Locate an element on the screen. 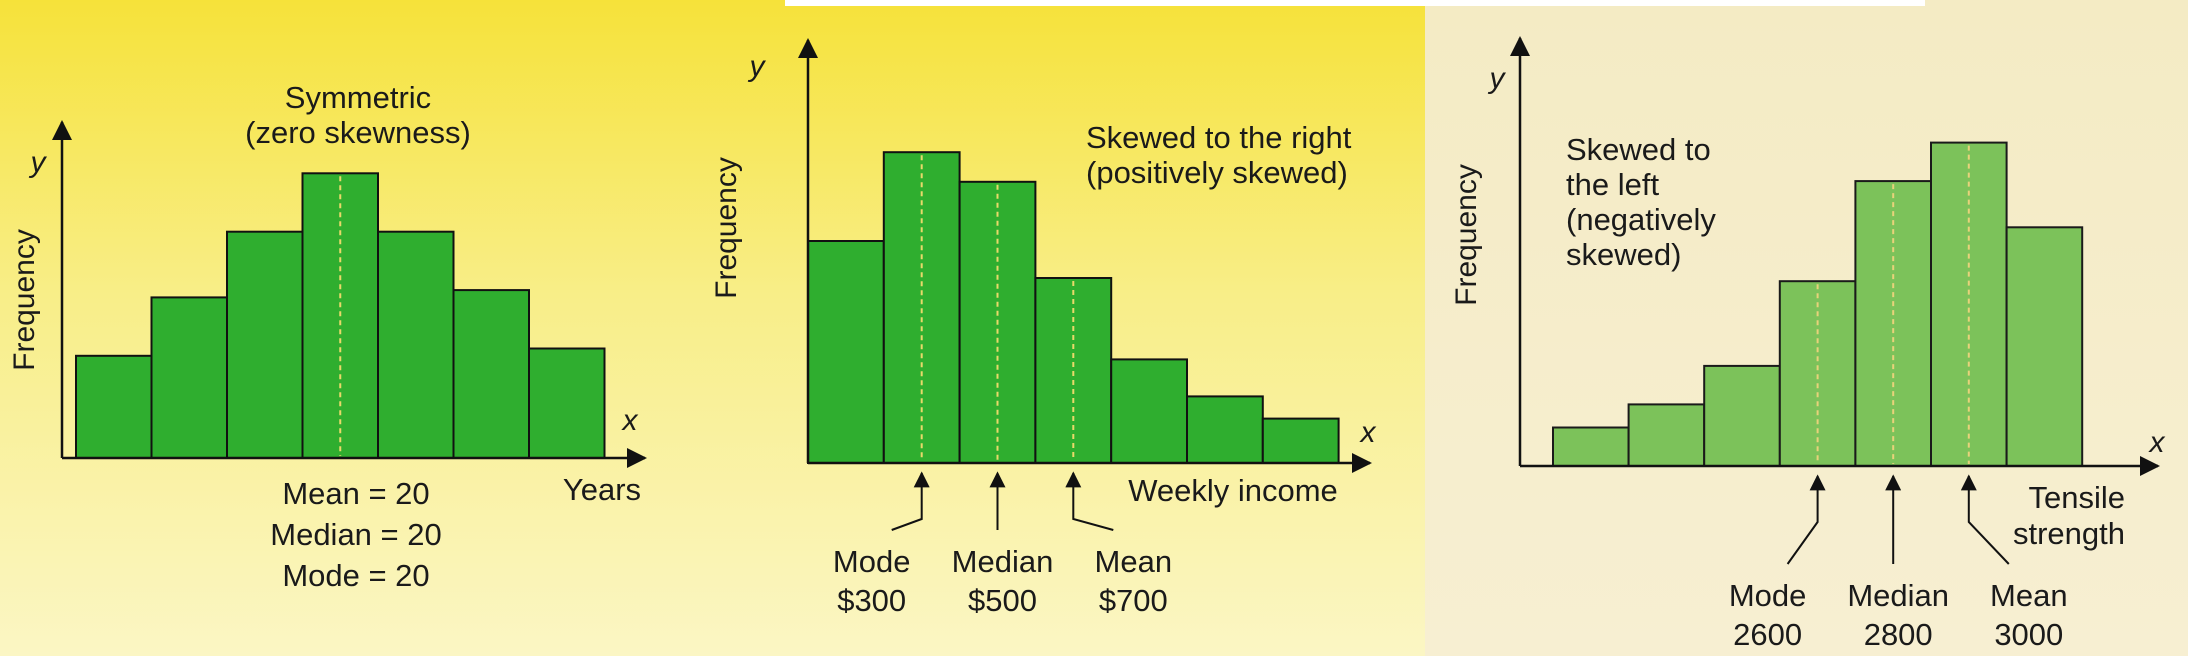 The width and height of the screenshot is (2188, 656). chart-3-xlabel-line: Tensile is located at coordinates (2077, 497).